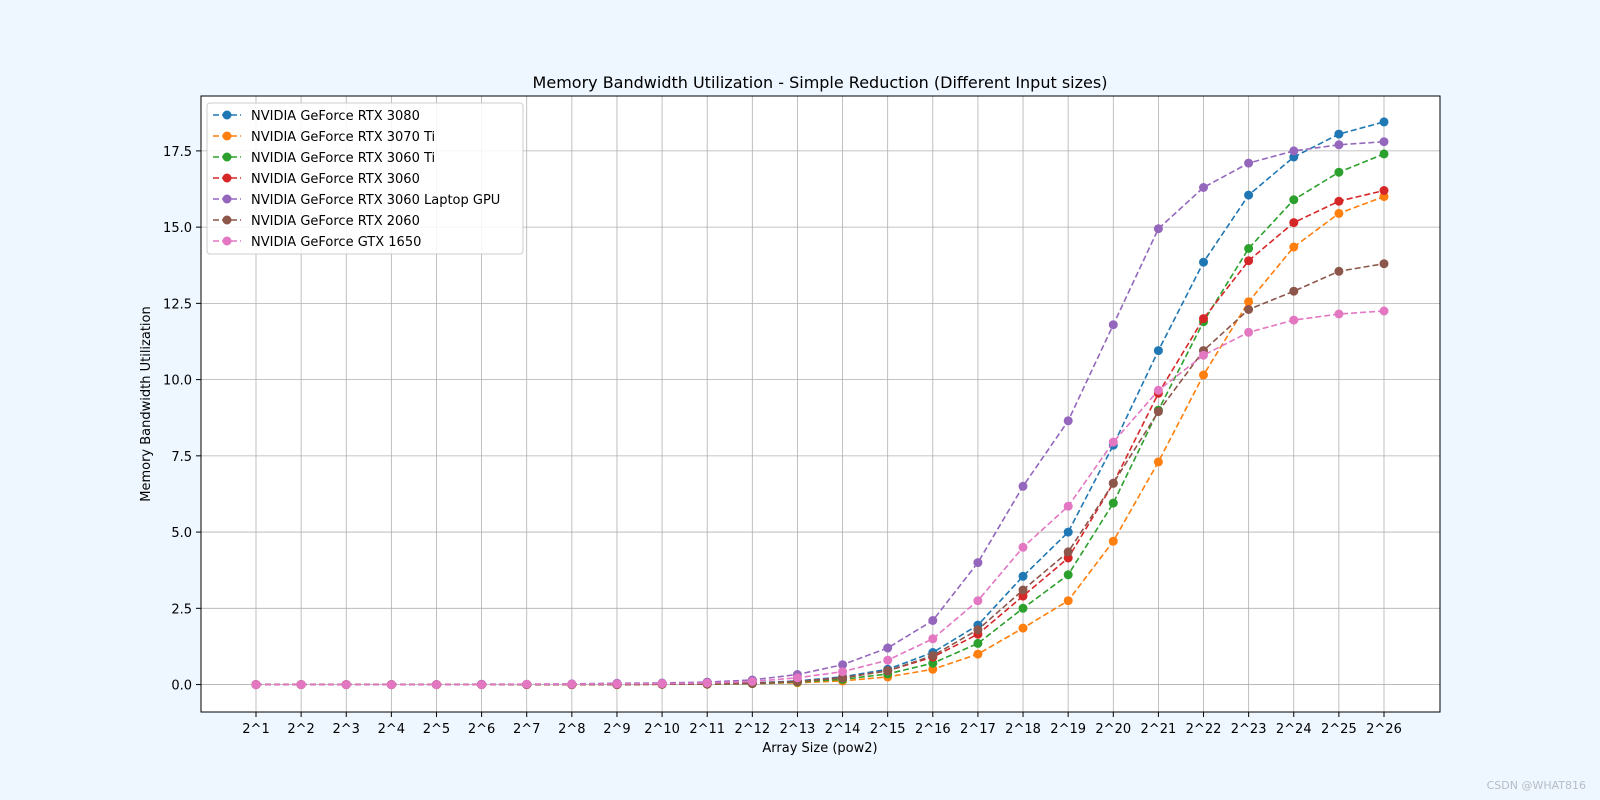 The width and height of the screenshot is (1600, 800). What do you see at coordinates (316, 179) in the screenshot?
I see `legend-item: NVIDIA GeForce RTX 3060` at bounding box center [316, 179].